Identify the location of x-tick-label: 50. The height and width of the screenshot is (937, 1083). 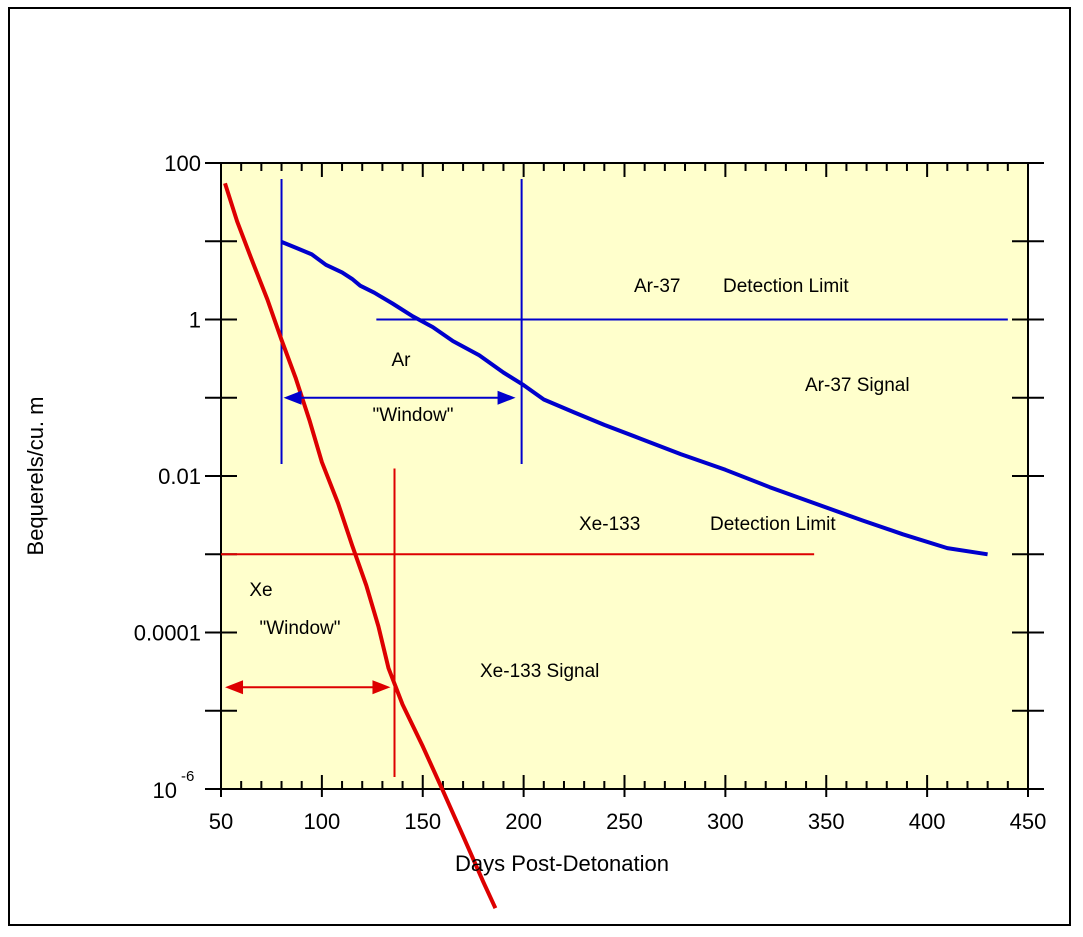
(221, 821).